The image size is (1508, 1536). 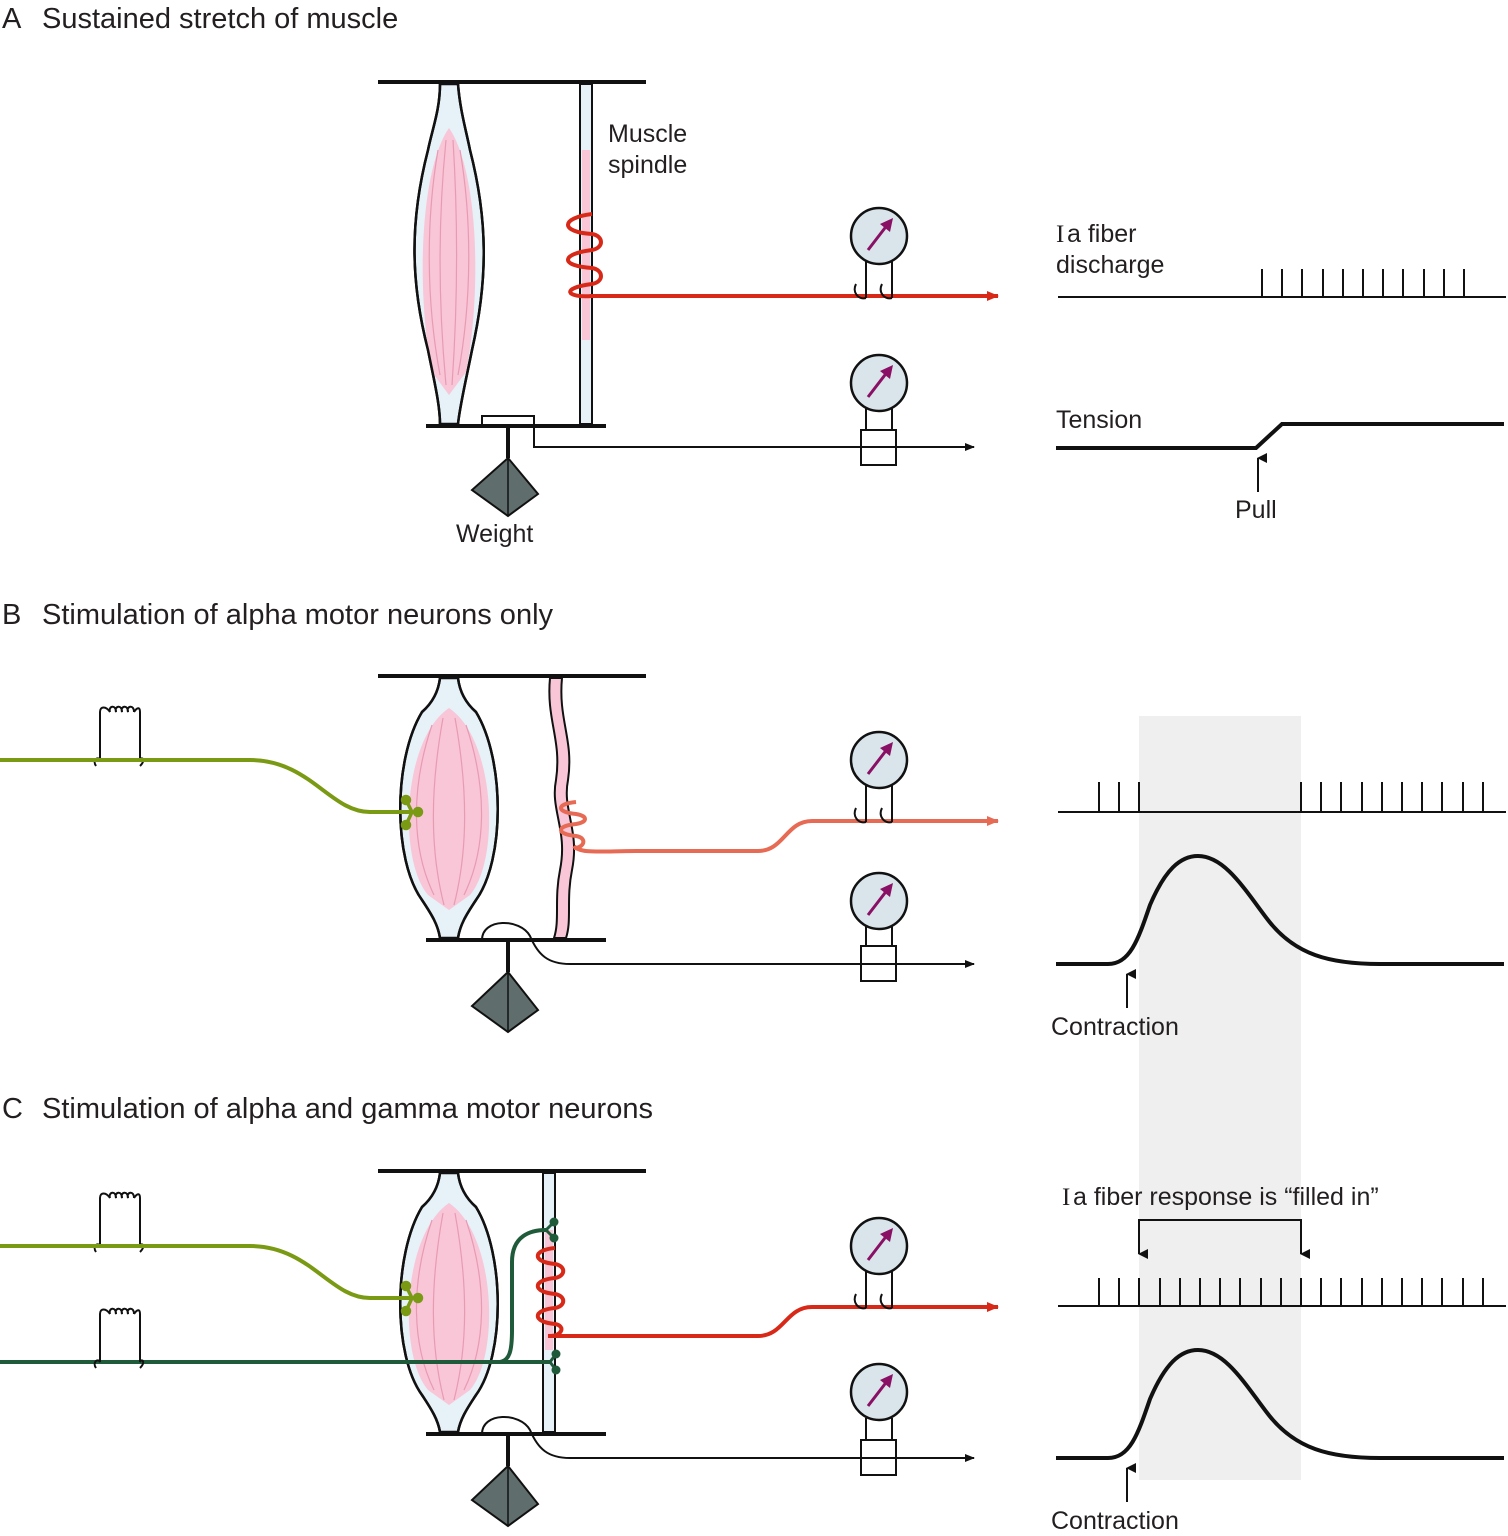 I want to click on panel-c-letter: C, so click(x=12, y=1109).